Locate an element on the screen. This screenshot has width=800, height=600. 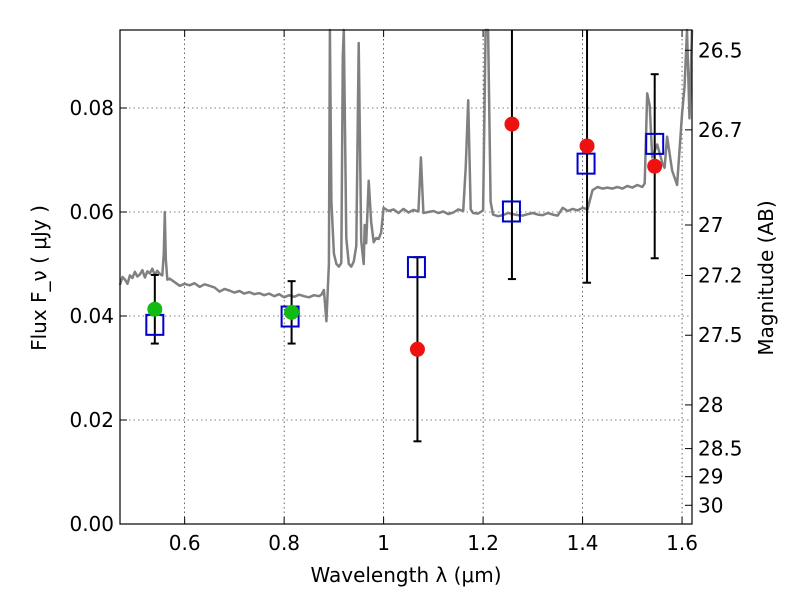
x-tick-label: 1.6 is located at coordinates (682, 543).